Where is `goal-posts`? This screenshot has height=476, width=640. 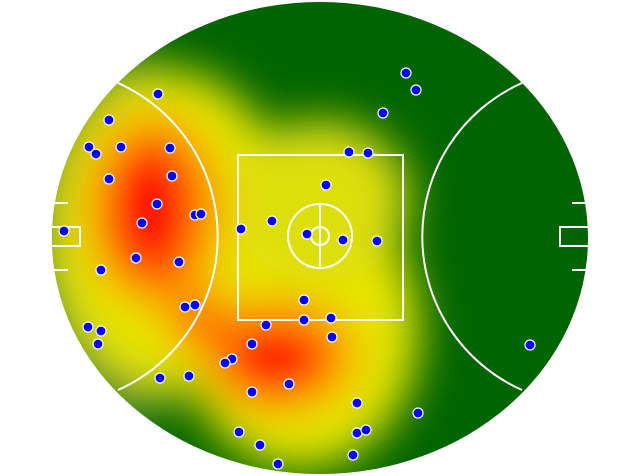 goal-posts is located at coordinates (320, 236).